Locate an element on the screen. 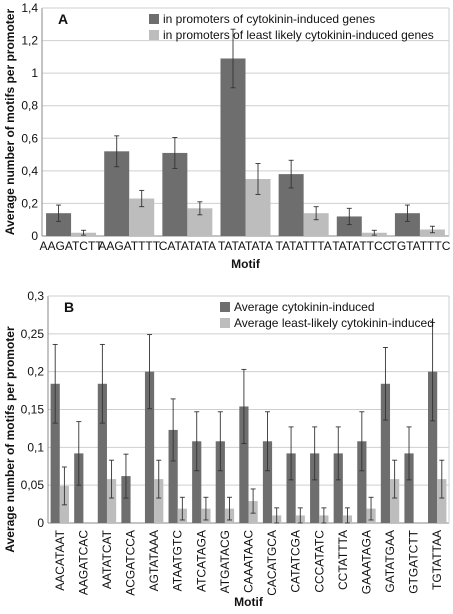 This screenshot has height=614, width=453. y-tick-label: 1 is located at coordinates (34, 73).